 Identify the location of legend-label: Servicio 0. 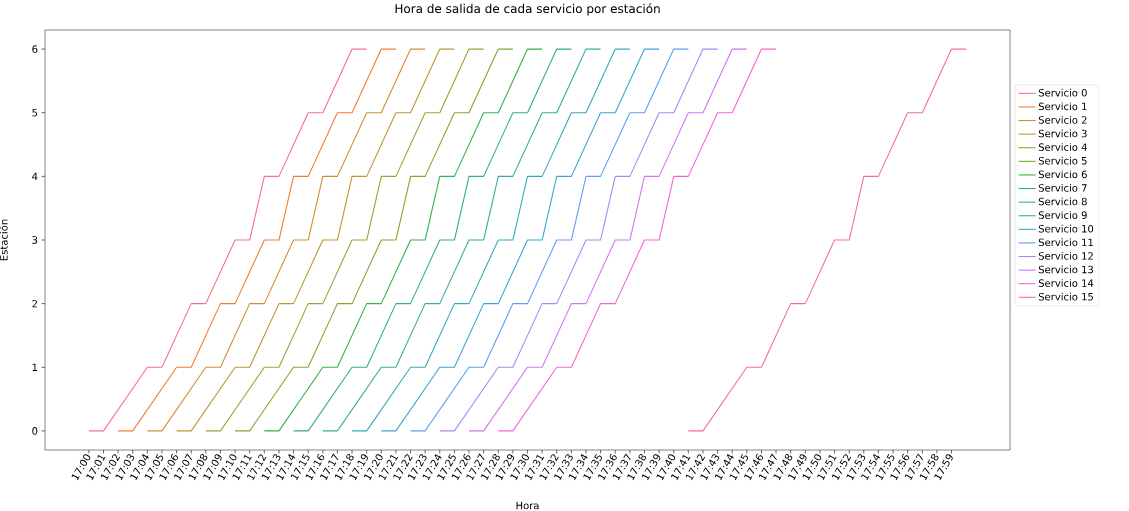
(1062, 92).